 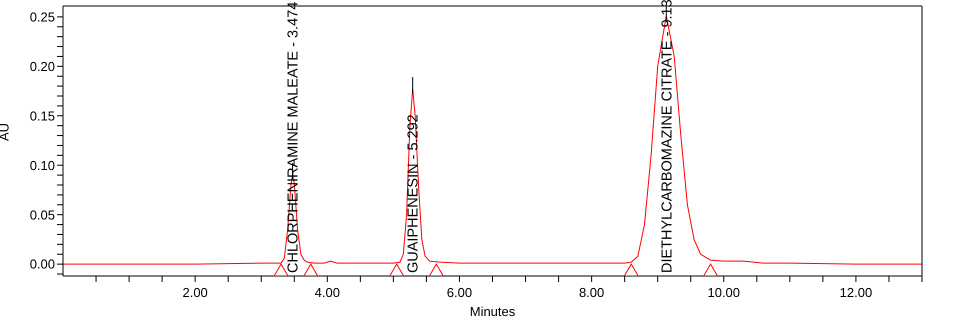 I want to click on annotation: GUAIPHENESIN - 5.292, so click(x=414, y=193).